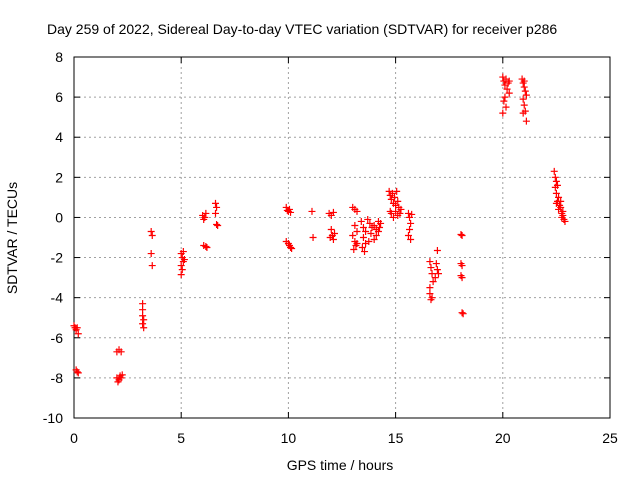 The image size is (640, 480). I want to click on x-tick-label: 0, so click(74, 438).